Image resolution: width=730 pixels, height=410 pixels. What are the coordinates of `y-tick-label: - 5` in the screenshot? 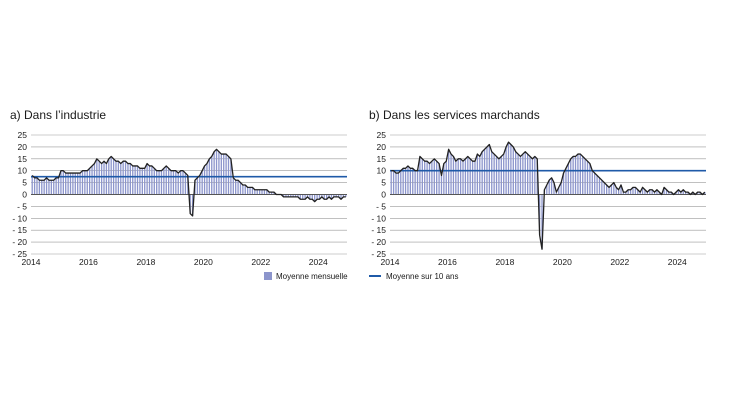 It's located at (381, 206).